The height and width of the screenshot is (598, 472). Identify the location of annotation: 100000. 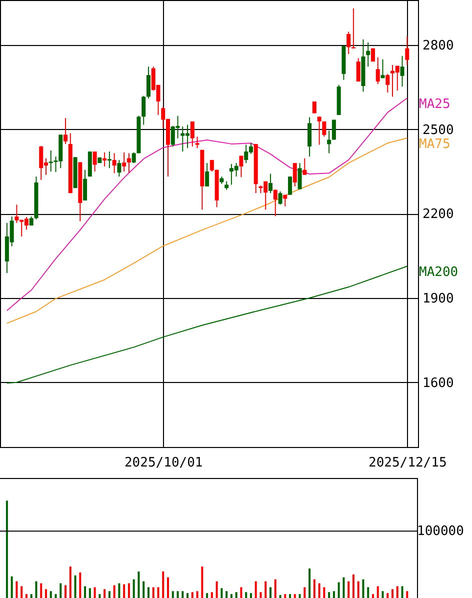
(440, 532).